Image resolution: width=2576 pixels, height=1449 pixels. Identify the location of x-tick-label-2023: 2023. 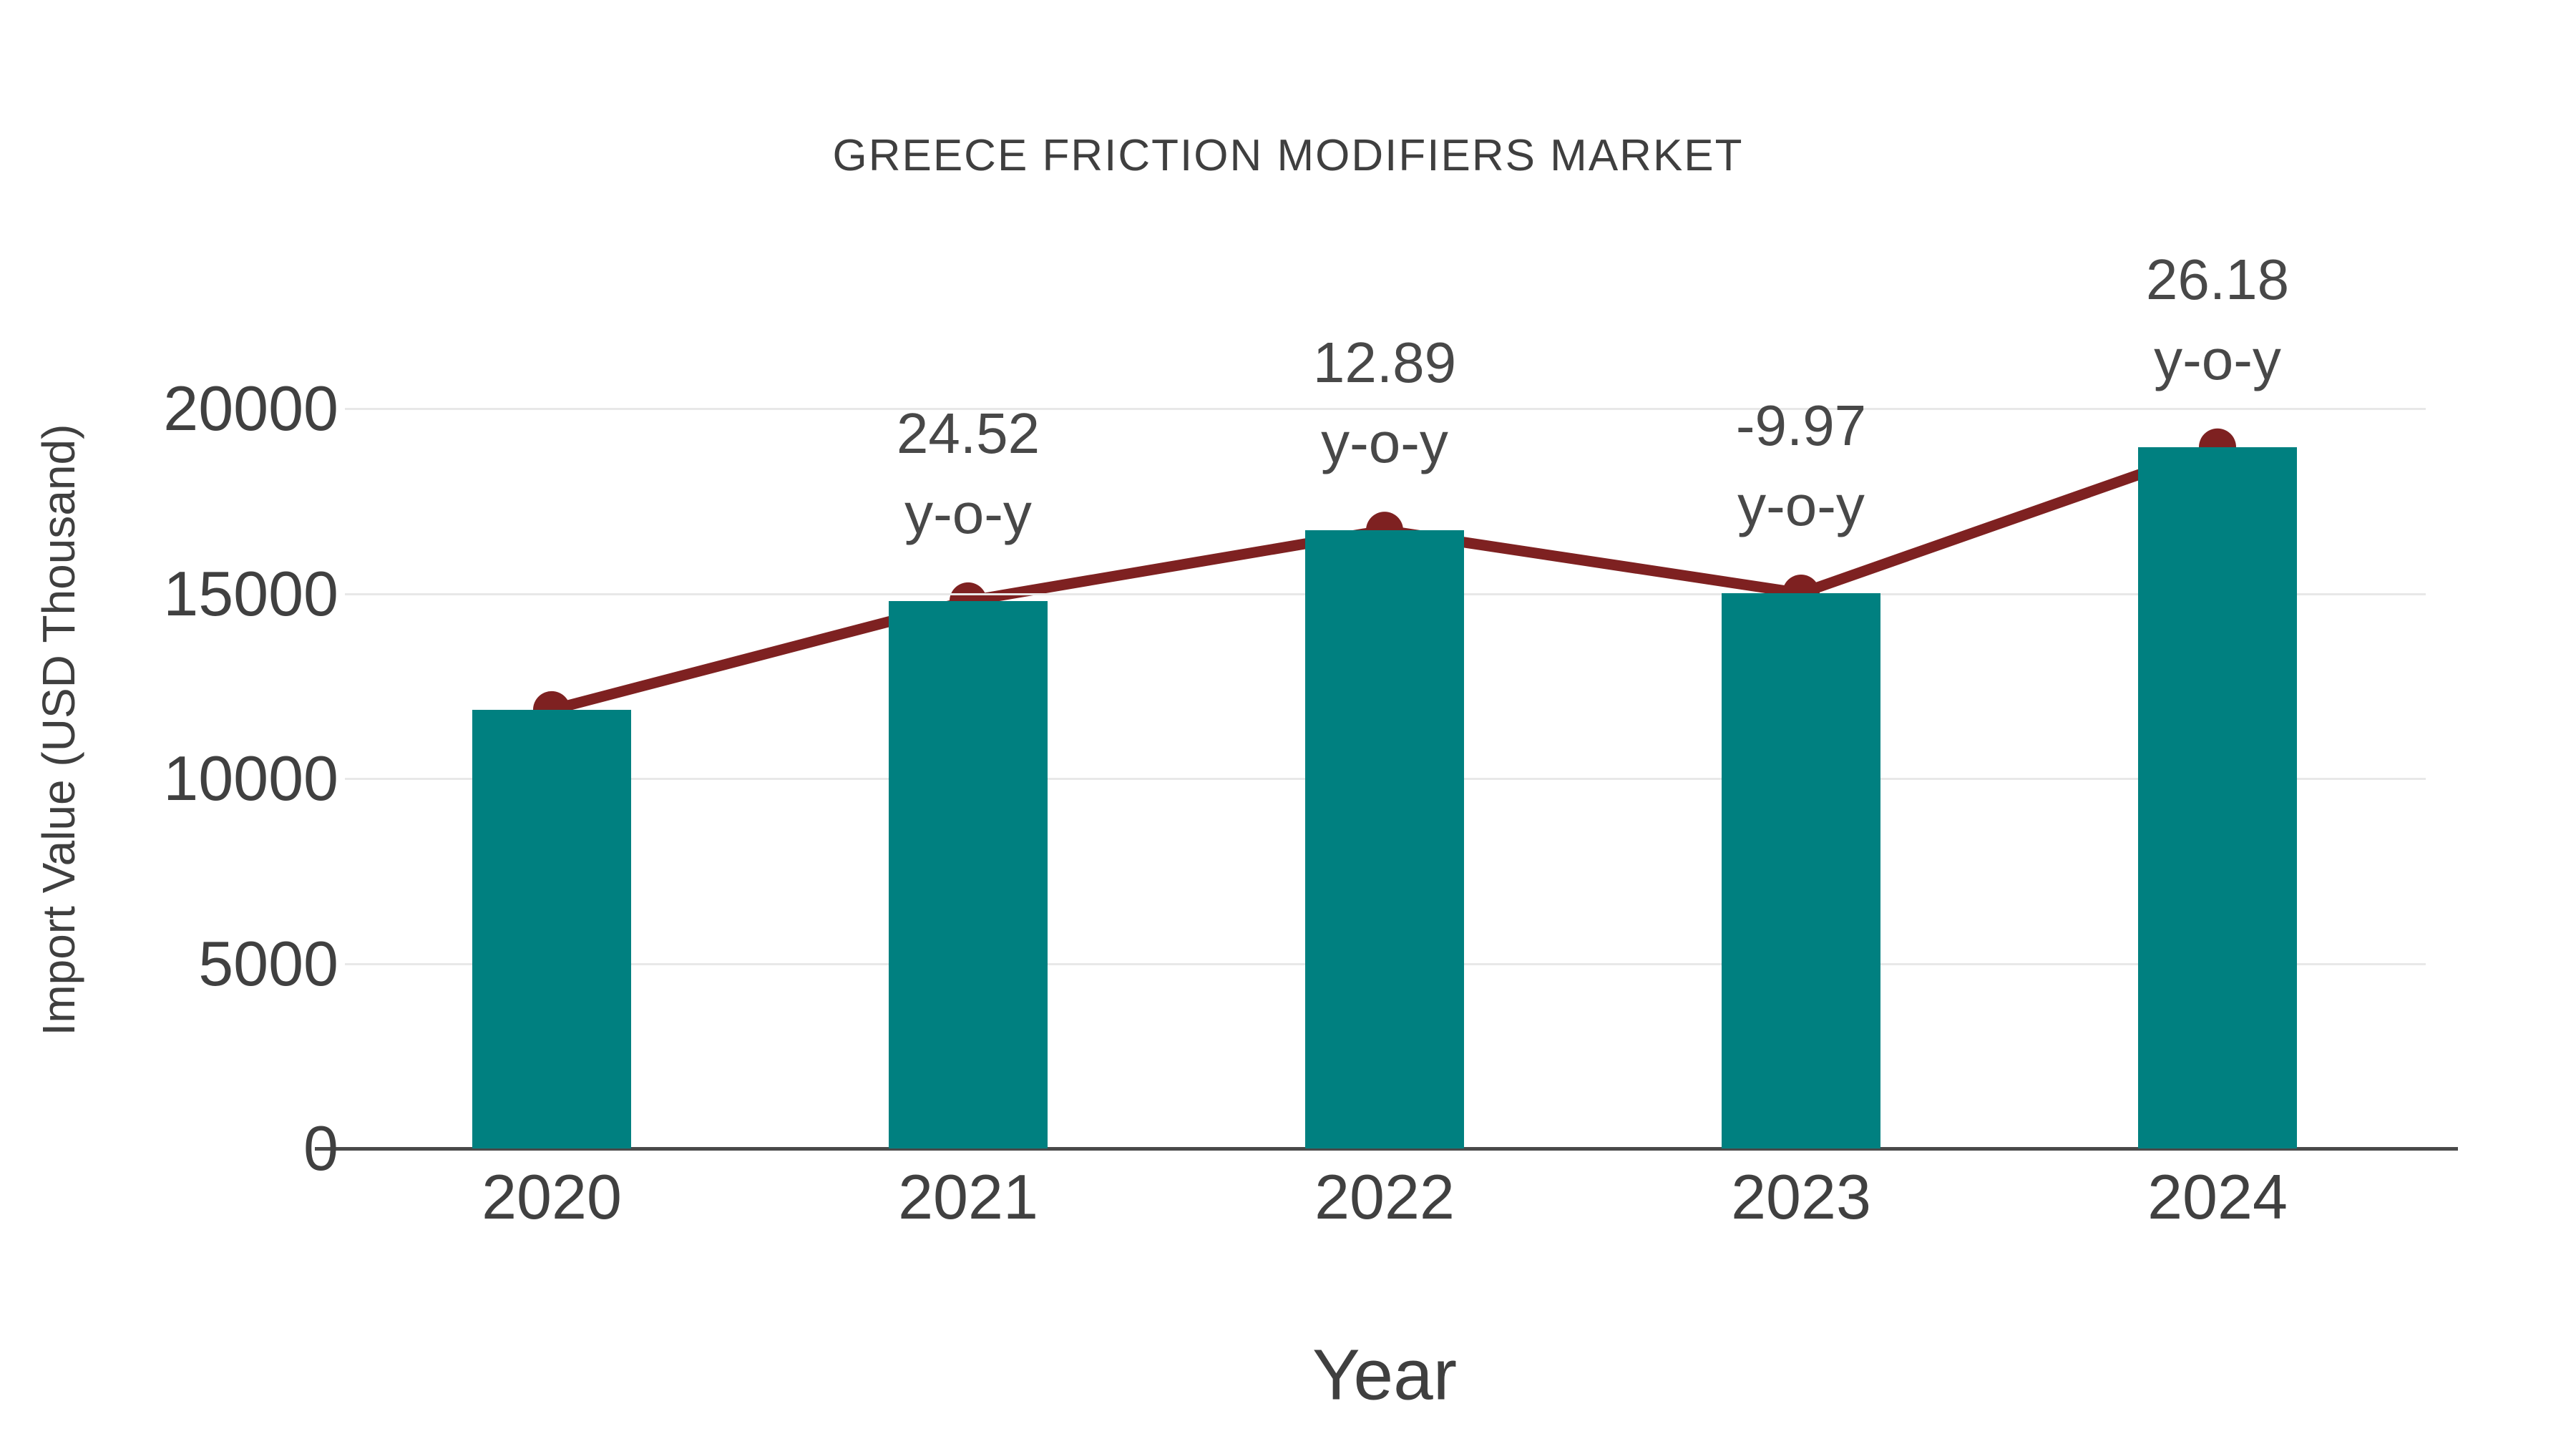
(1801, 1196).